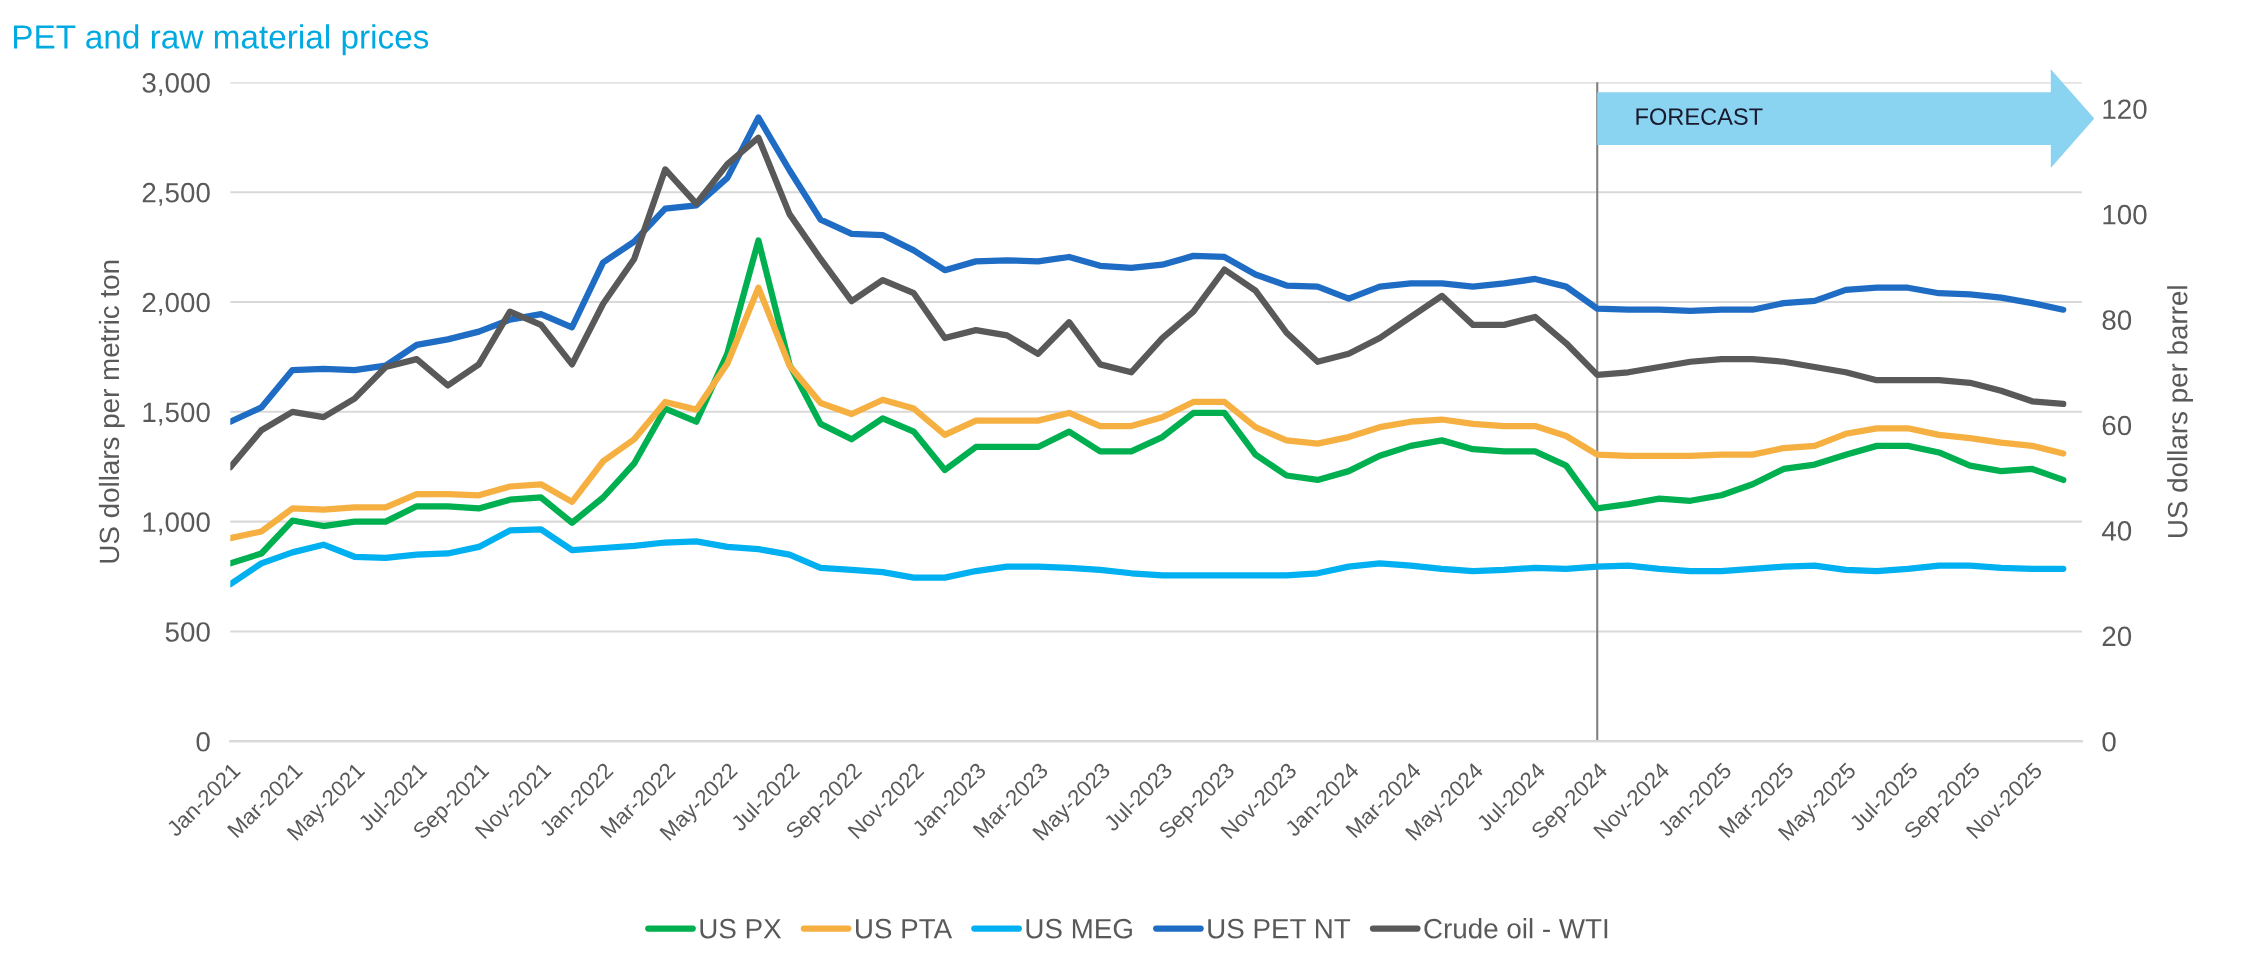  I want to click on legend-label: US PTA, so click(904, 928).